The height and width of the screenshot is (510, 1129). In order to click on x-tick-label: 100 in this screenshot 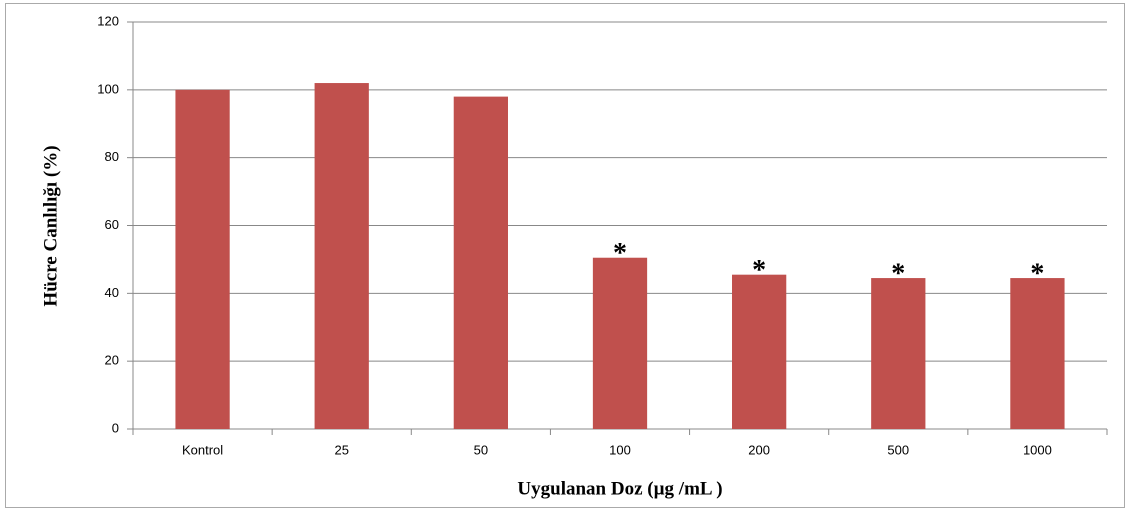, I will do `click(620, 449)`.